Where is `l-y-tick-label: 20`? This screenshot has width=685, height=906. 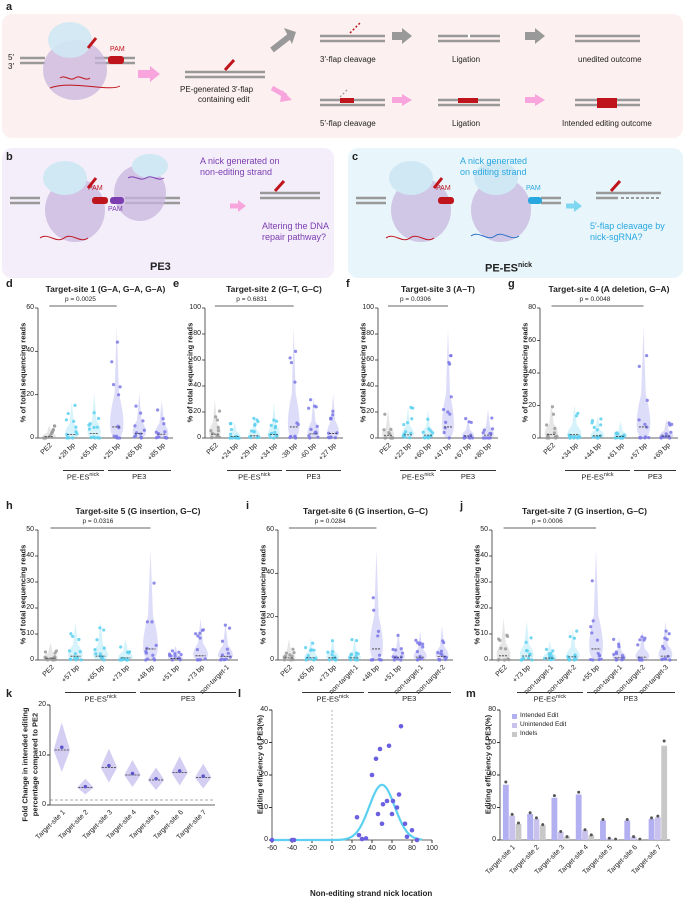
l-y-tick-label: 20 is located at coordinates (264, 774).